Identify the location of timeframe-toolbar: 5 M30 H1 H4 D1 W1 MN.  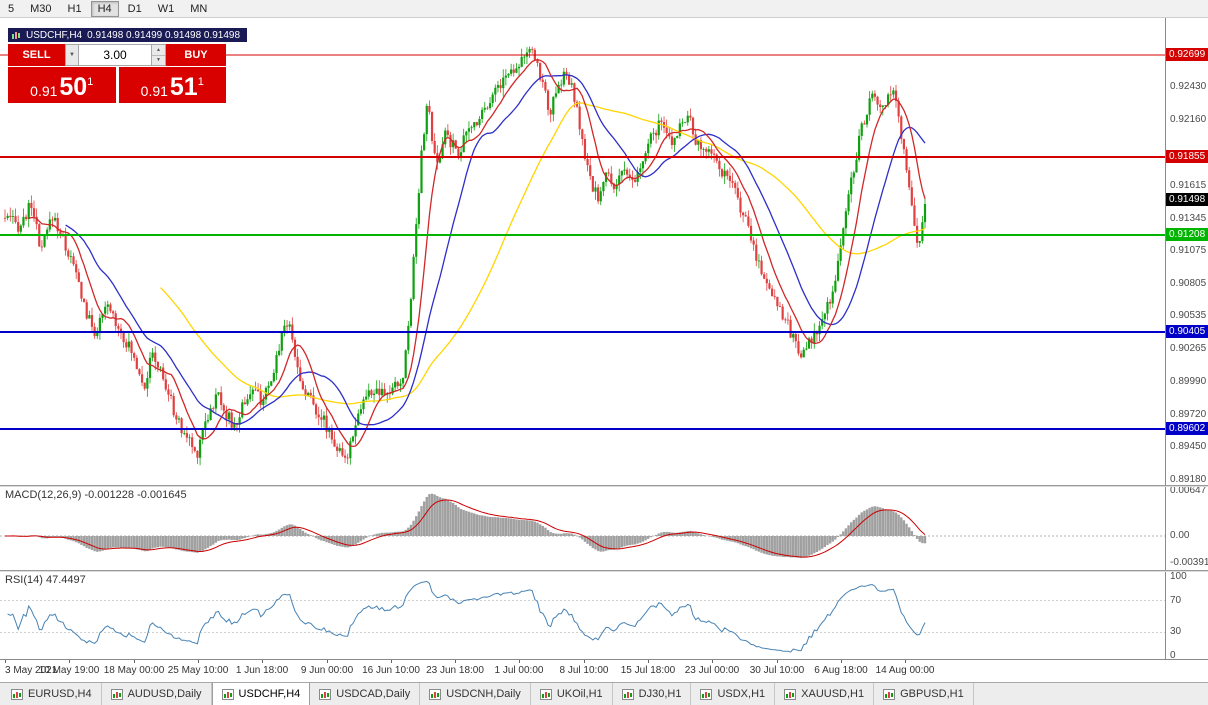
(604, 9).